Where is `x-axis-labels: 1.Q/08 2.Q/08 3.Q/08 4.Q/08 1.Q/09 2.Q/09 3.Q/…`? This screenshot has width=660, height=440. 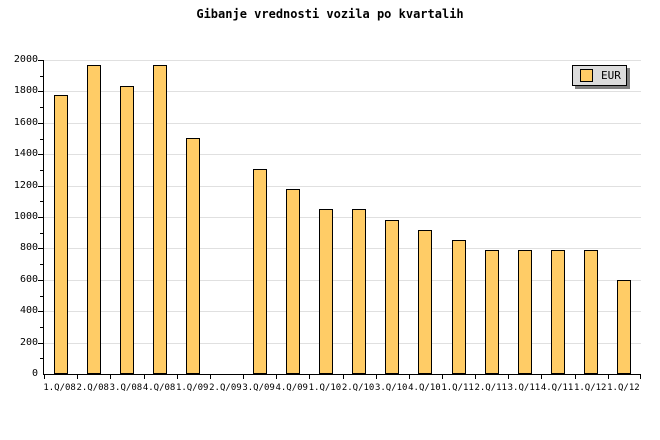 x-axis-labels: 1.Q/08 2.Q/08 3.Q/08 4.Q/08 1.Q/09 2.Q/09 3.Q/… is located at coordinates (341, 389).